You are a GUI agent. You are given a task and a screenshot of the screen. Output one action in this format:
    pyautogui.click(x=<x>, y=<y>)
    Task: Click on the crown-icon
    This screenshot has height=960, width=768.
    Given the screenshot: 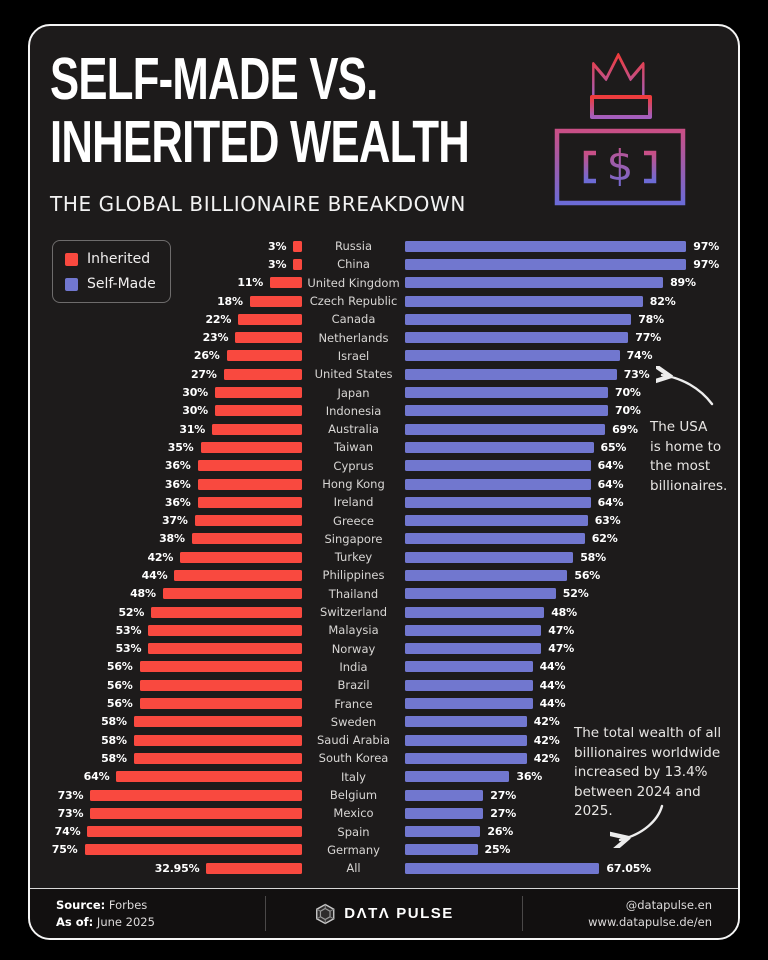 What is the action you would take?
    pyautogui.click(x=621, y=88)
    